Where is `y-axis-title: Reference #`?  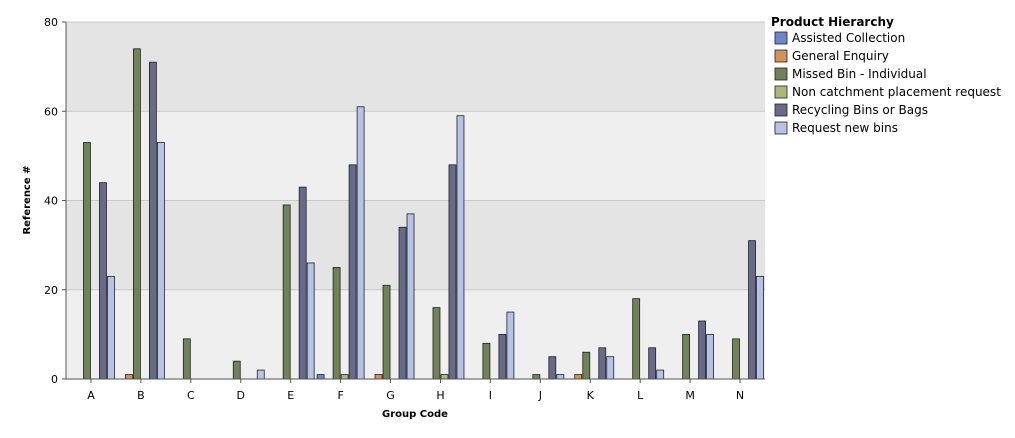 y-axis-title: Reference # is located at coordinates (27, 199).